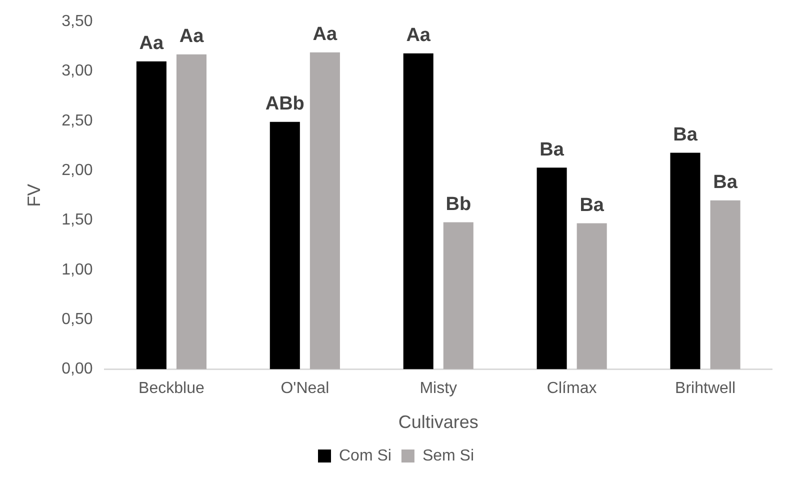 This screenshot has height=484, width=802. Describe the element at coordinates (571, 389) in the screenshot. I see `x-tick-label: Clímax` at that location.